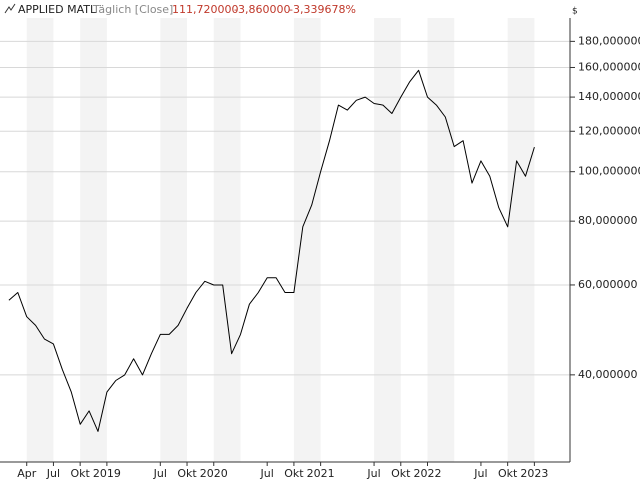 The image size is (640, 480). What do you see at coordinates (609, 96) in the screenshot?
I see `y-tick-label: 140,000000` at bounding box center [609, 96].